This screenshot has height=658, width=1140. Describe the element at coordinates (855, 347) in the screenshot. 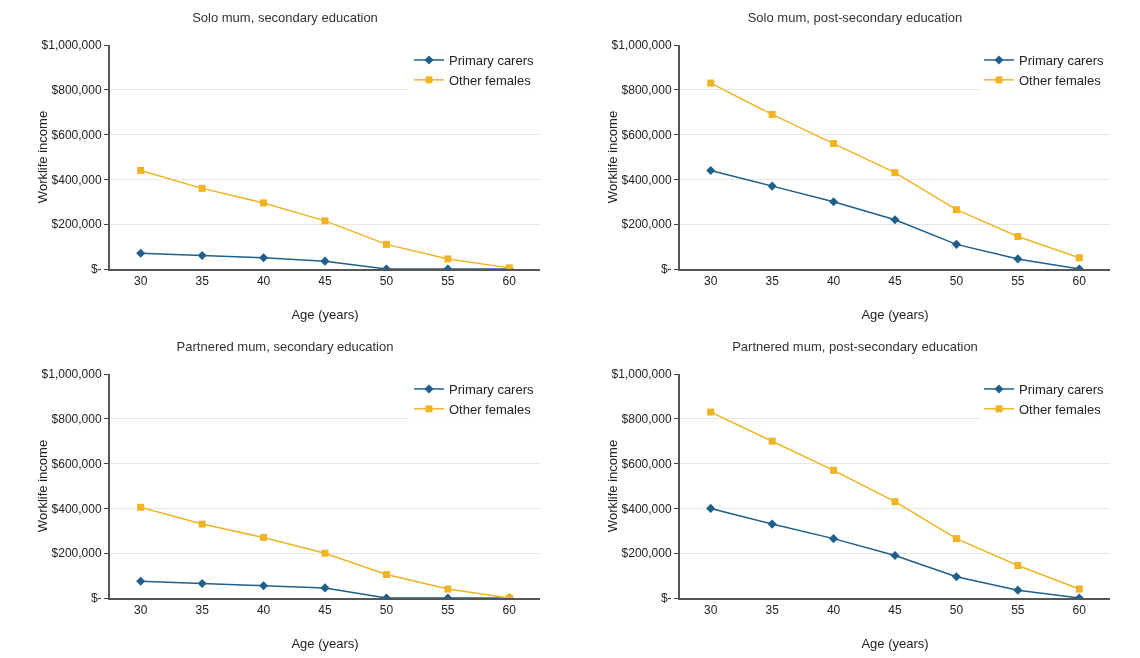

I see `chart-title: Partnered mum, post-secondary education` at that location.